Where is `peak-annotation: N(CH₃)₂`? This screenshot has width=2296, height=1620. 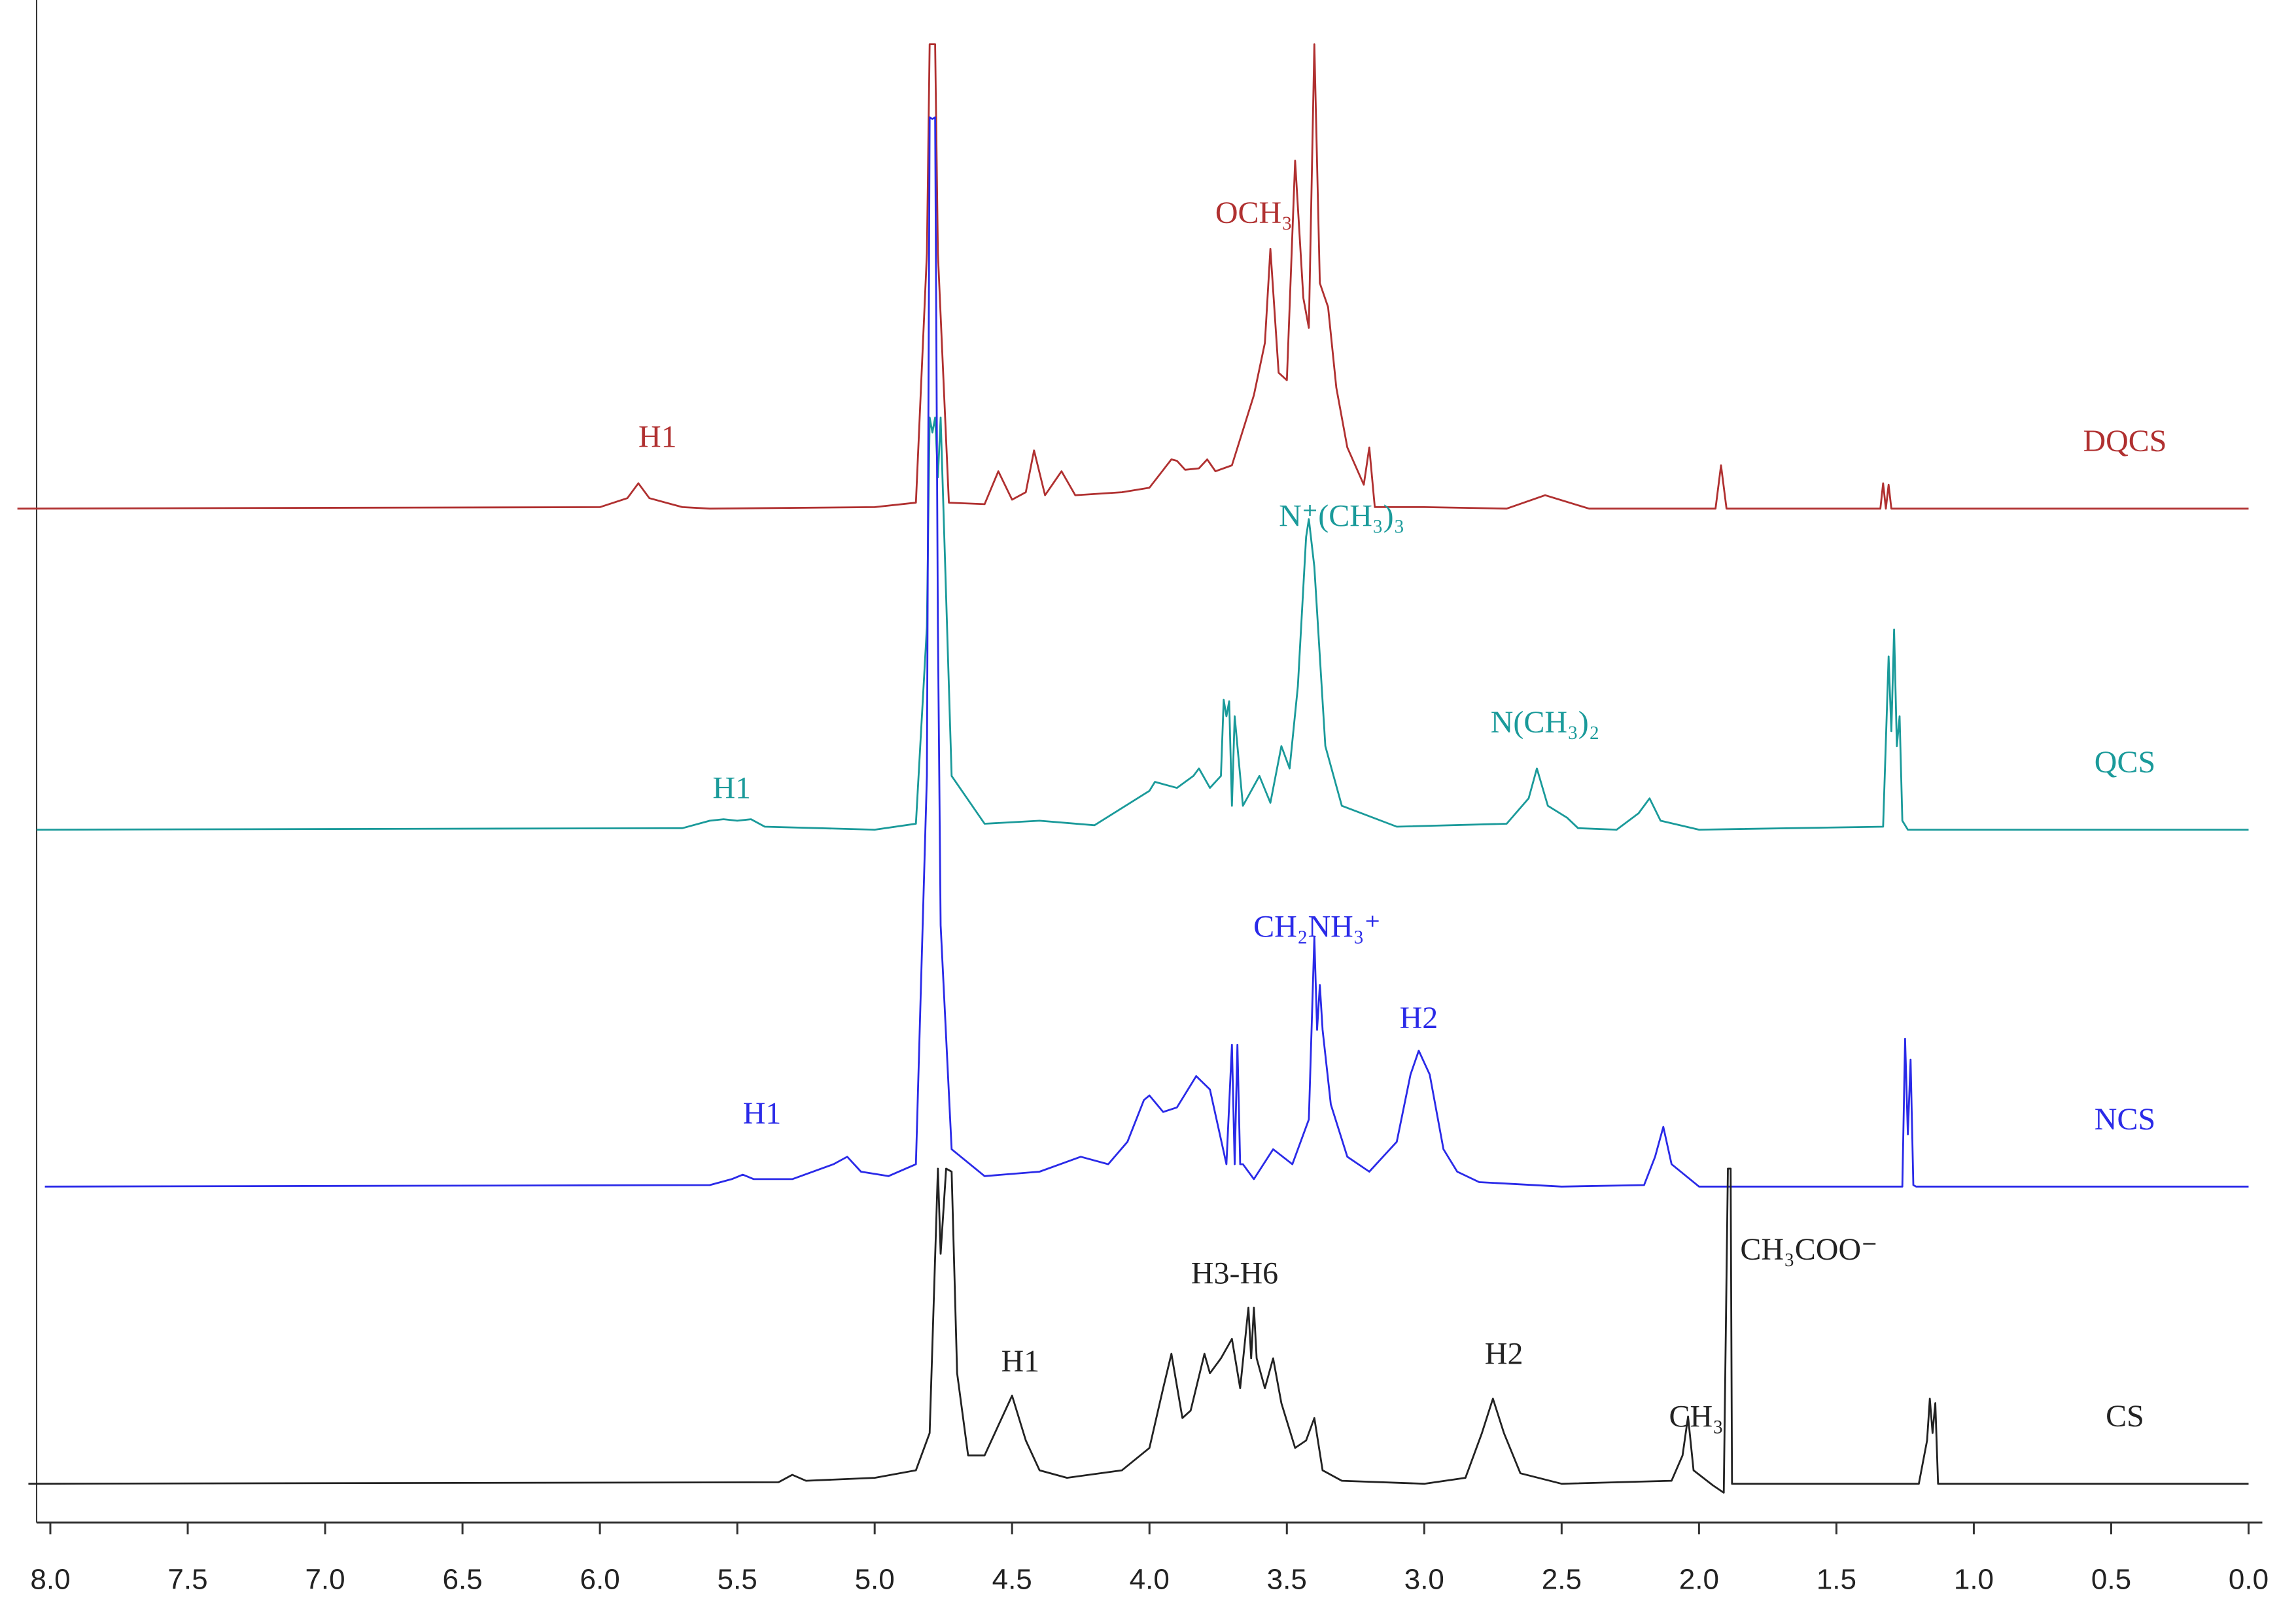
peak-annotation: N(CH₃)₂ is located at coordinates (1545, 722).